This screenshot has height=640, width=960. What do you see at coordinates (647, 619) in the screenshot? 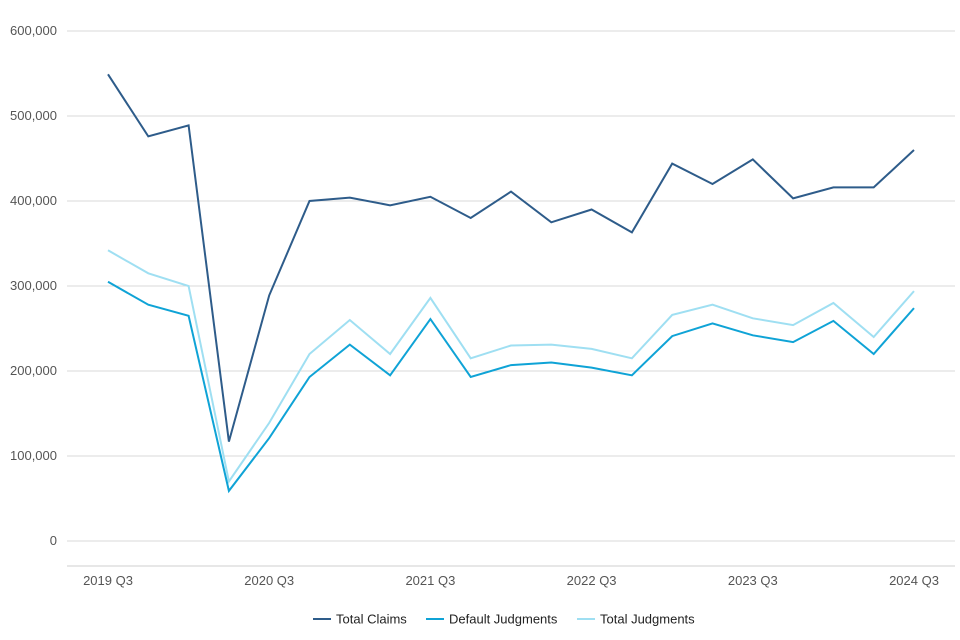
I see `legend-label: Total Judgments` at bounding box center [647, 619].